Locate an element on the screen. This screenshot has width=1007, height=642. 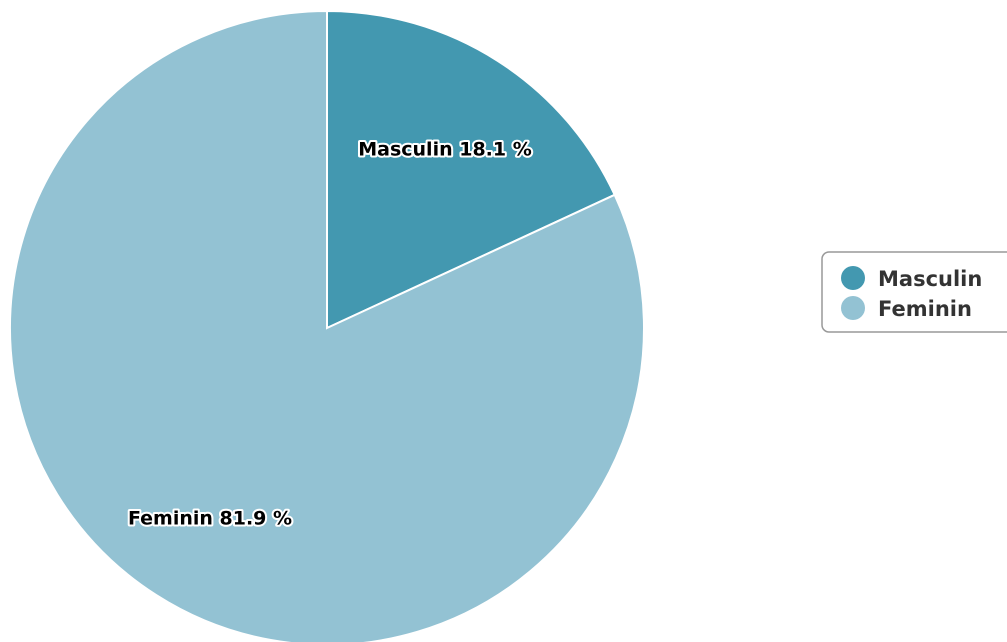
data-label-feminin: Feminin 81.9 % is located at coordinates (210, 519).